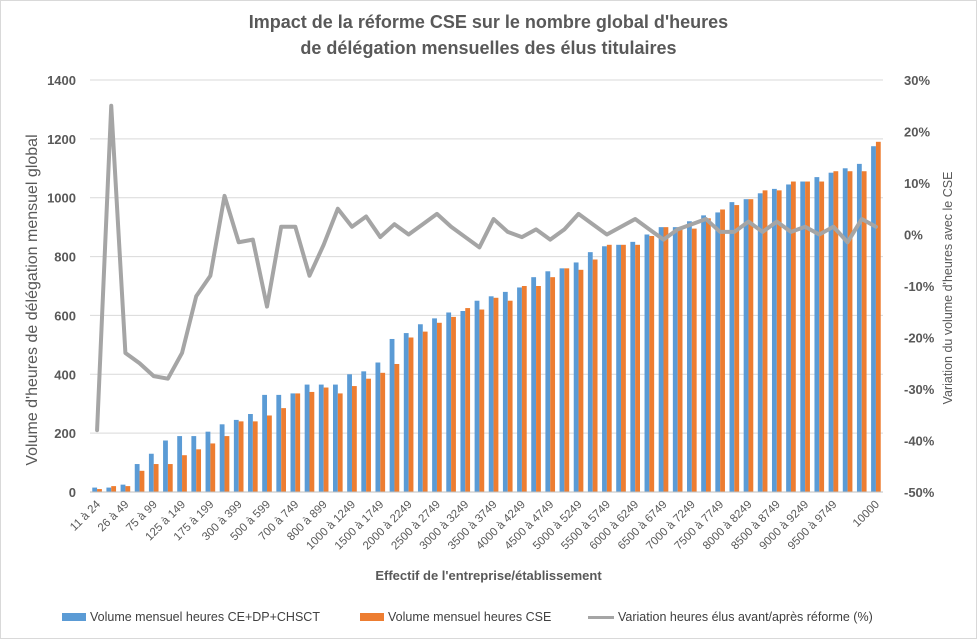 The height and width of the screenshot is (639, 977). What do you see at coordinates (470, 617) in the screenshot?
I see `legend-label-cse: Volume mensuel heures CSE` at bounding box center [470, 617].